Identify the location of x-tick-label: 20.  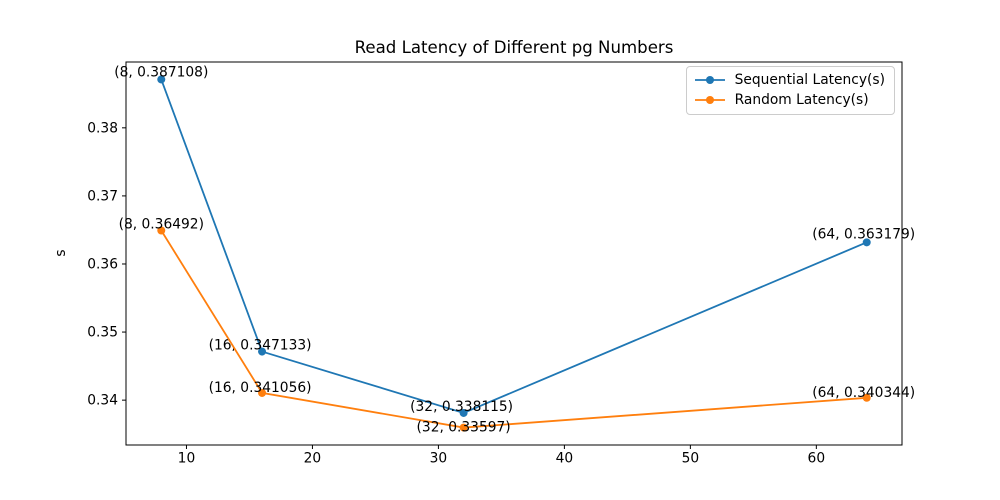
(313, 459).